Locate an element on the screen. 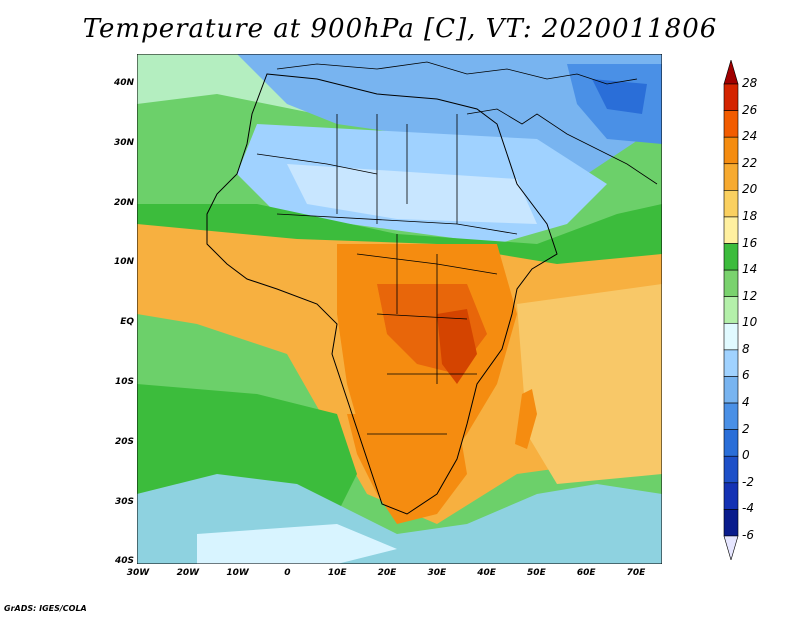 This screenshot has height=618, width=800. colorbar-label: 0 is located at coordinates (746, 455).